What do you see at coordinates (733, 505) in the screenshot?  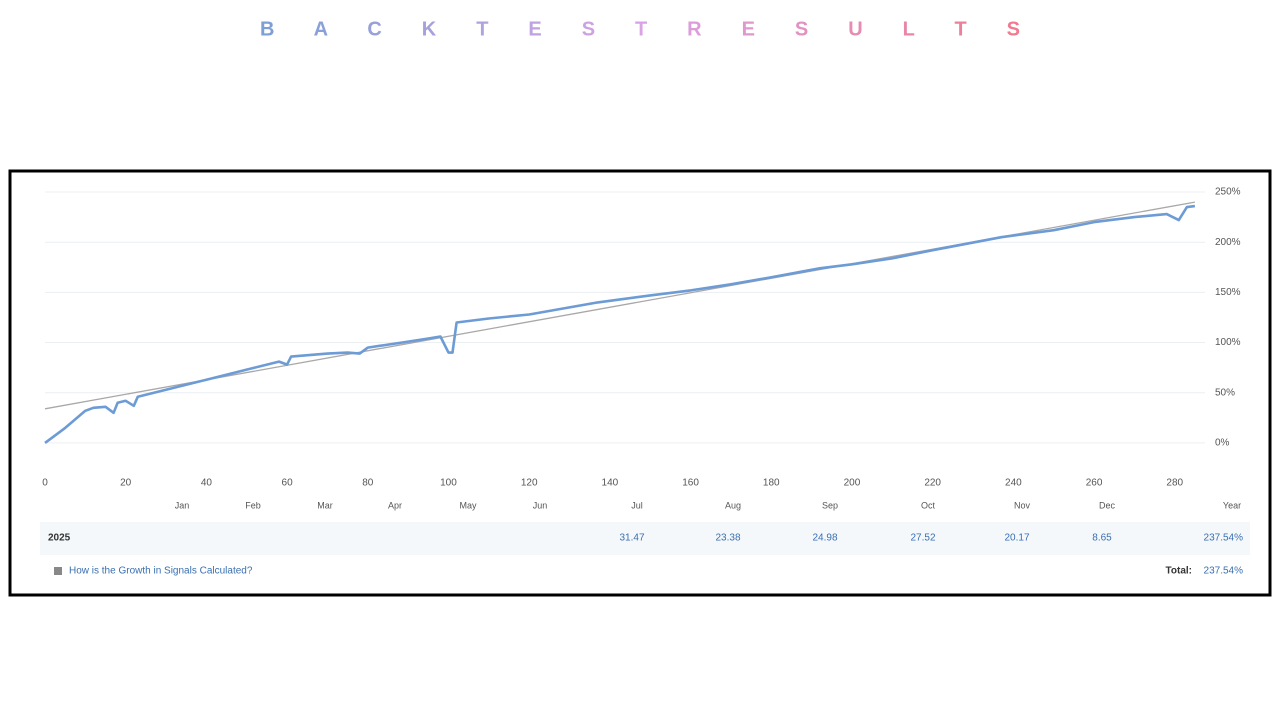 I see `month-label: Aug` at bounding box center [733, 505].